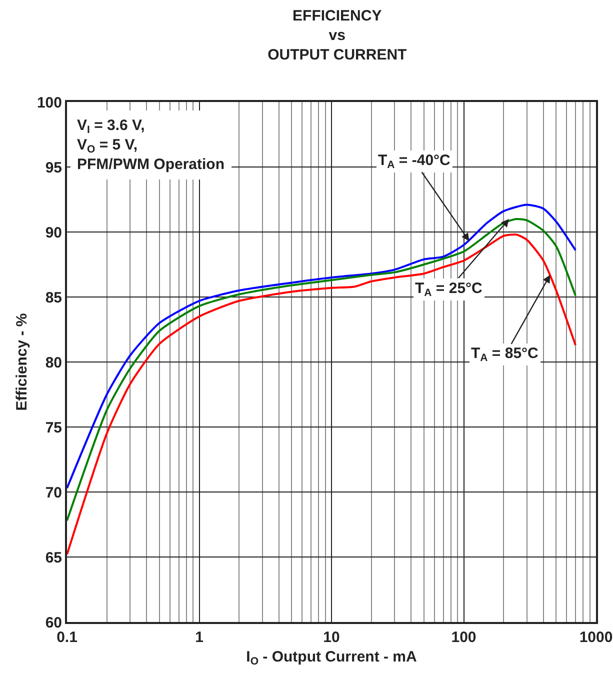 The width and height of the screenshot is (613, 683). I want to click on x-tick-label: 0.1, so click(67, 637).